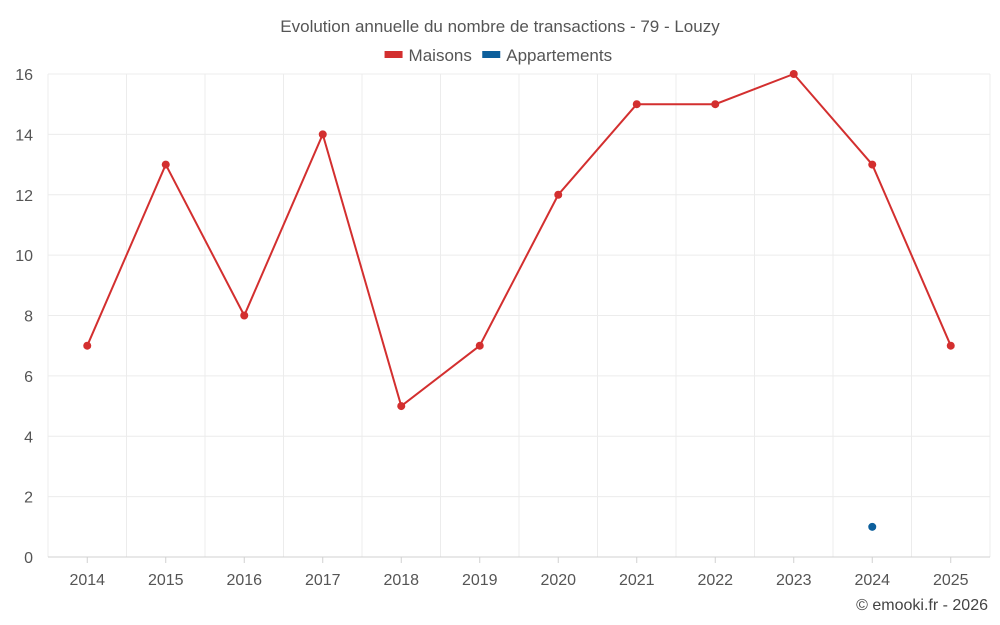 Image resolution: width=1000 pixels, height=625 pixels. Describe the element at coordinates (28, 437) in the screenshot. I see `y-tick-label: 4` at that location.